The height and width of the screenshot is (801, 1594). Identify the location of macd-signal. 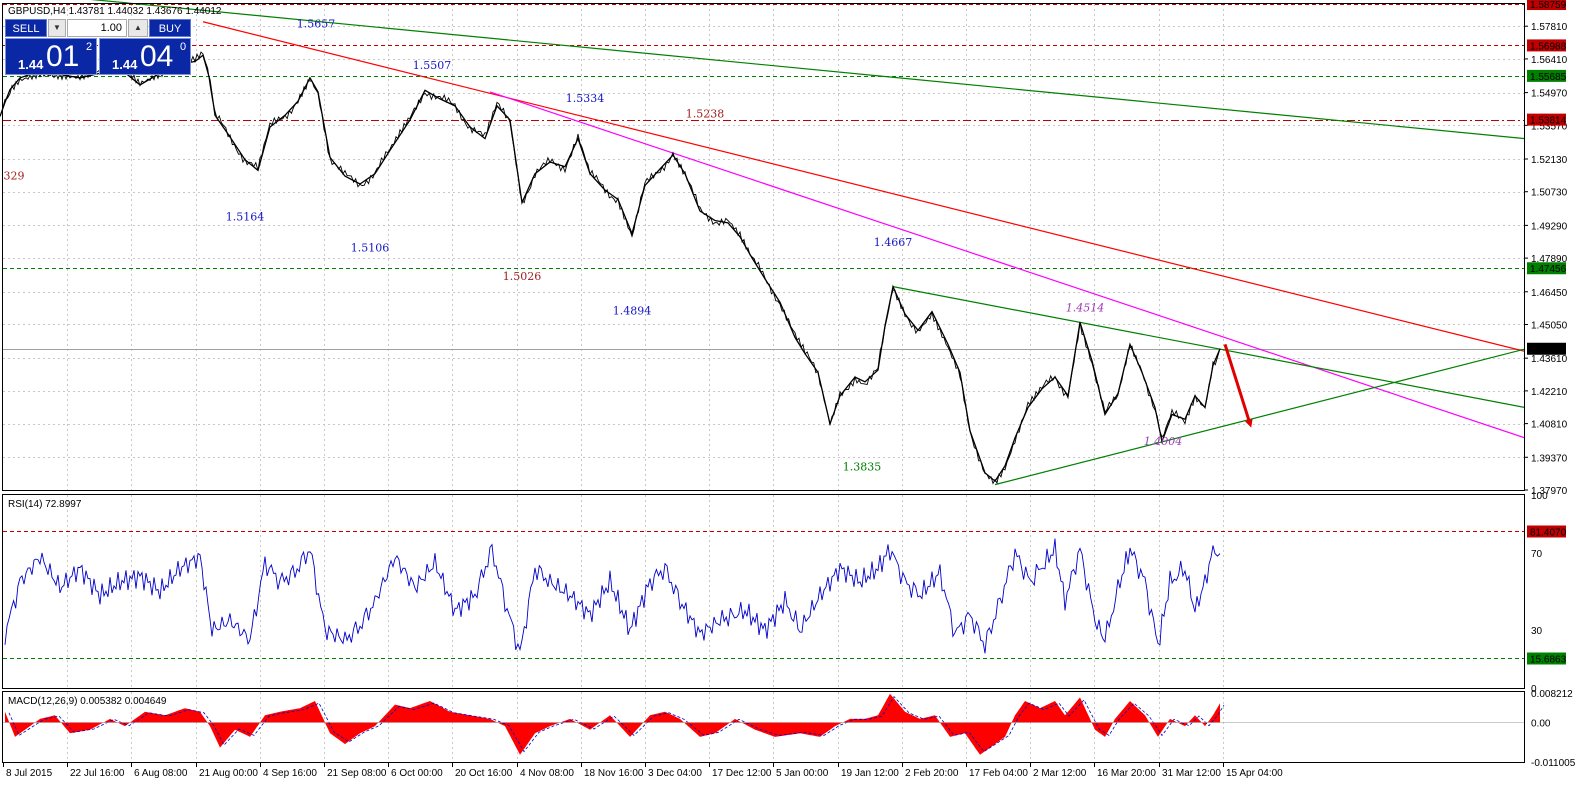
(616, 724).